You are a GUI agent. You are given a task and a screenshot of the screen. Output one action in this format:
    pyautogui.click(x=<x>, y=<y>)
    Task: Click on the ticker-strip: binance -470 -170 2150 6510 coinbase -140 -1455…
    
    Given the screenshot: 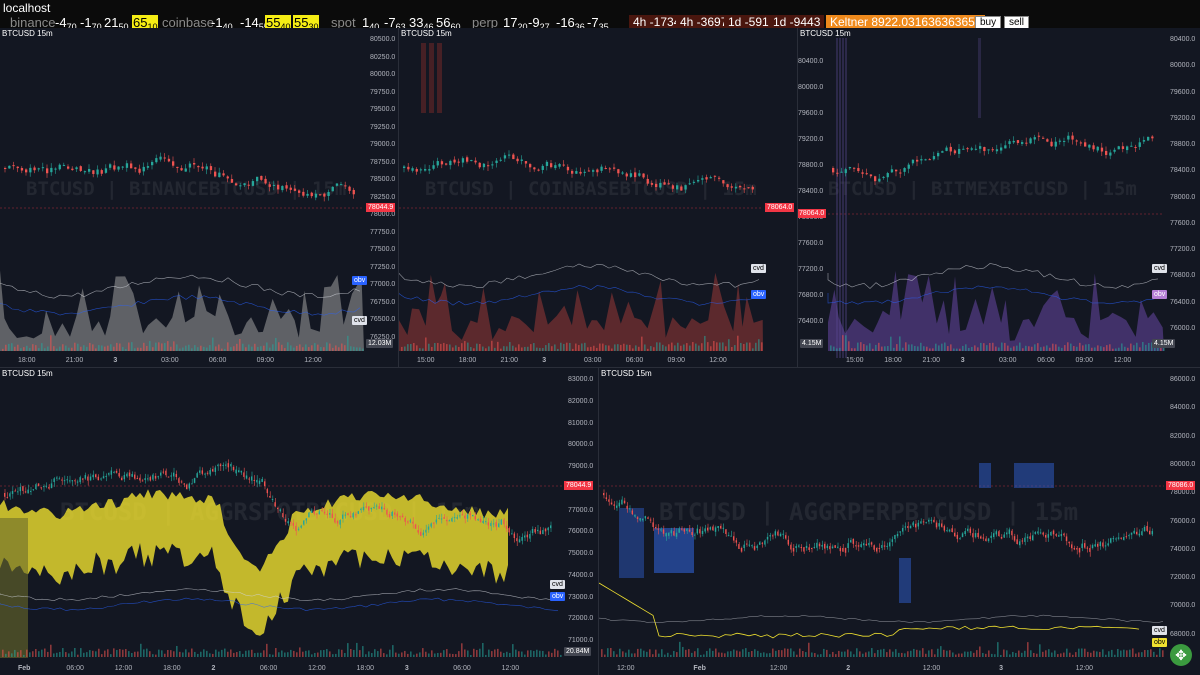 What is the action you would take?
    pyautogui.click(x=600, y=23)
    